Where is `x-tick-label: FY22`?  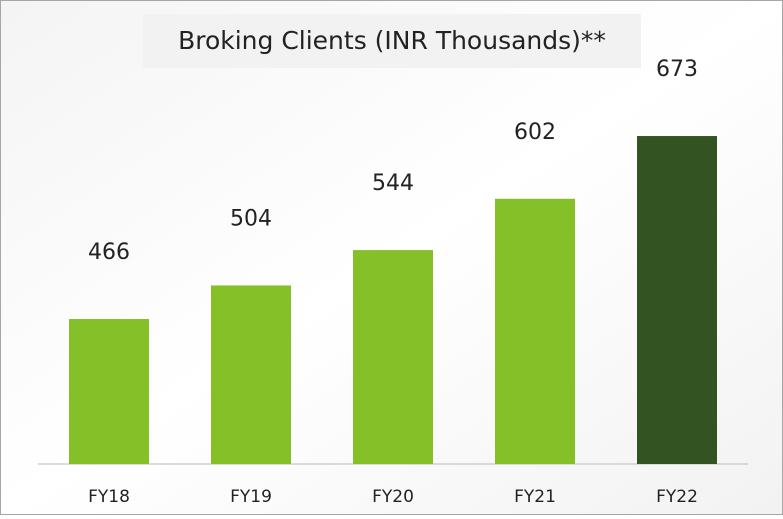 x-tick-label: FY22 is located at coordinates (677, 497).